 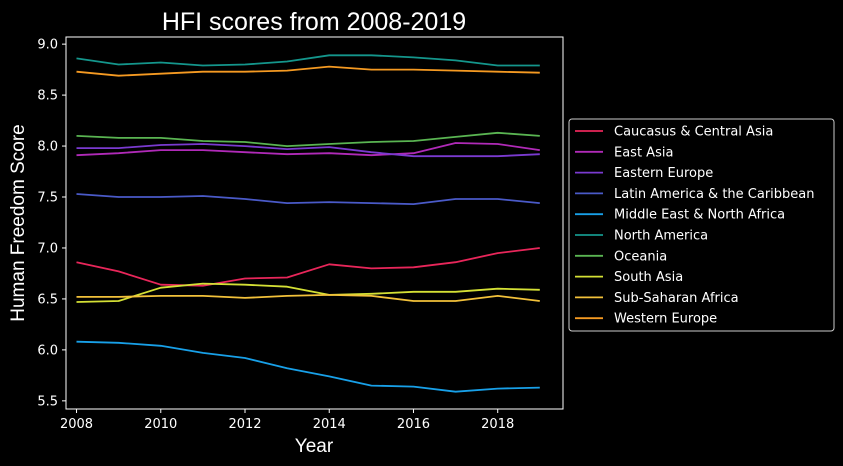 I want to click on legend-entry-7: South Asia, so click(x=648, y=277).